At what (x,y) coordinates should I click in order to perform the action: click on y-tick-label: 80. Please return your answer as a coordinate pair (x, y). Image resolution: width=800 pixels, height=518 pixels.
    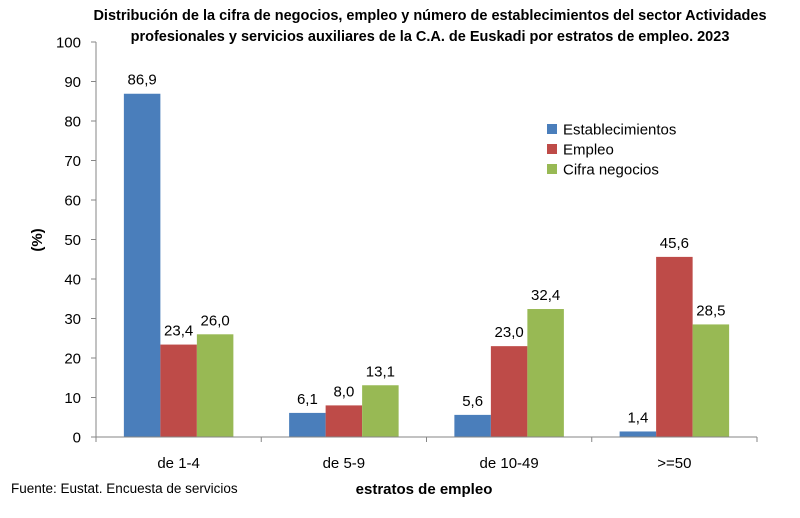
    Looking at the image, I should click on (72, 122).